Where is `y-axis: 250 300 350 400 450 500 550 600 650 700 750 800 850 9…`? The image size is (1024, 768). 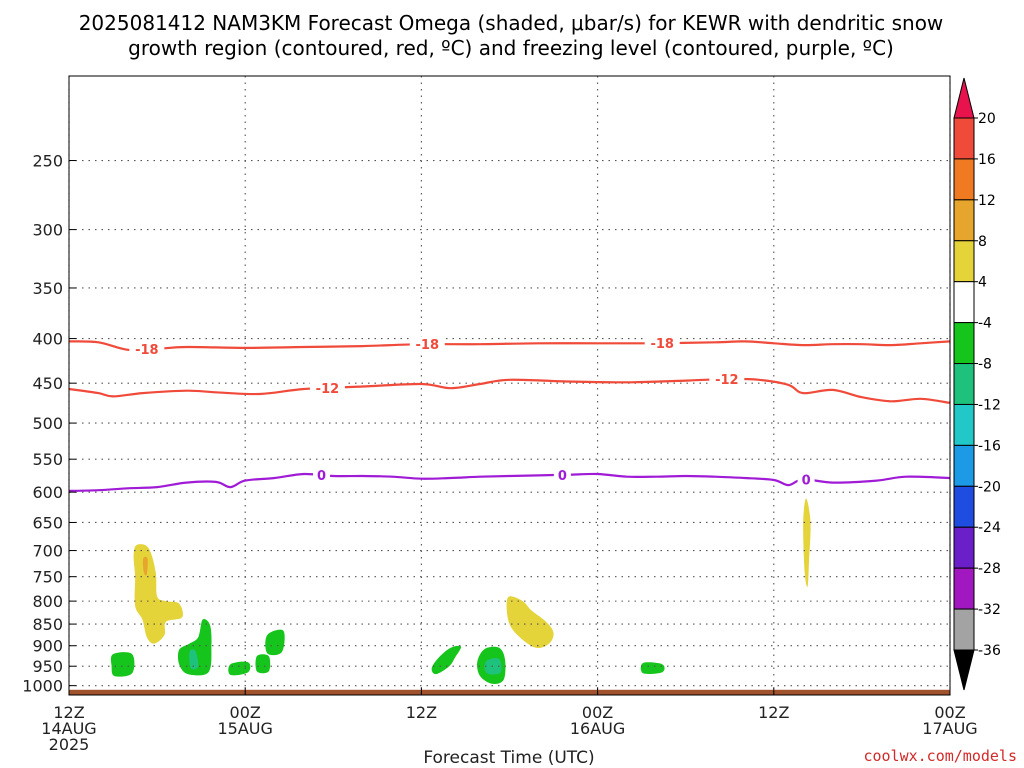 y-axis: 250 300 350 400 450 500 550 600 650 700 750 800 850 9… is located at coordinates (49, 424).